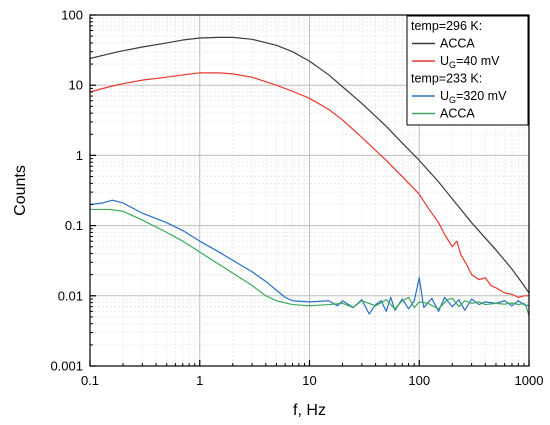 This screenshot has height=425, width=550. What do you see at coordinates (199, 380) in the screenshot?
I see `x-tick-label: 1` at bounding box center [199, 380].